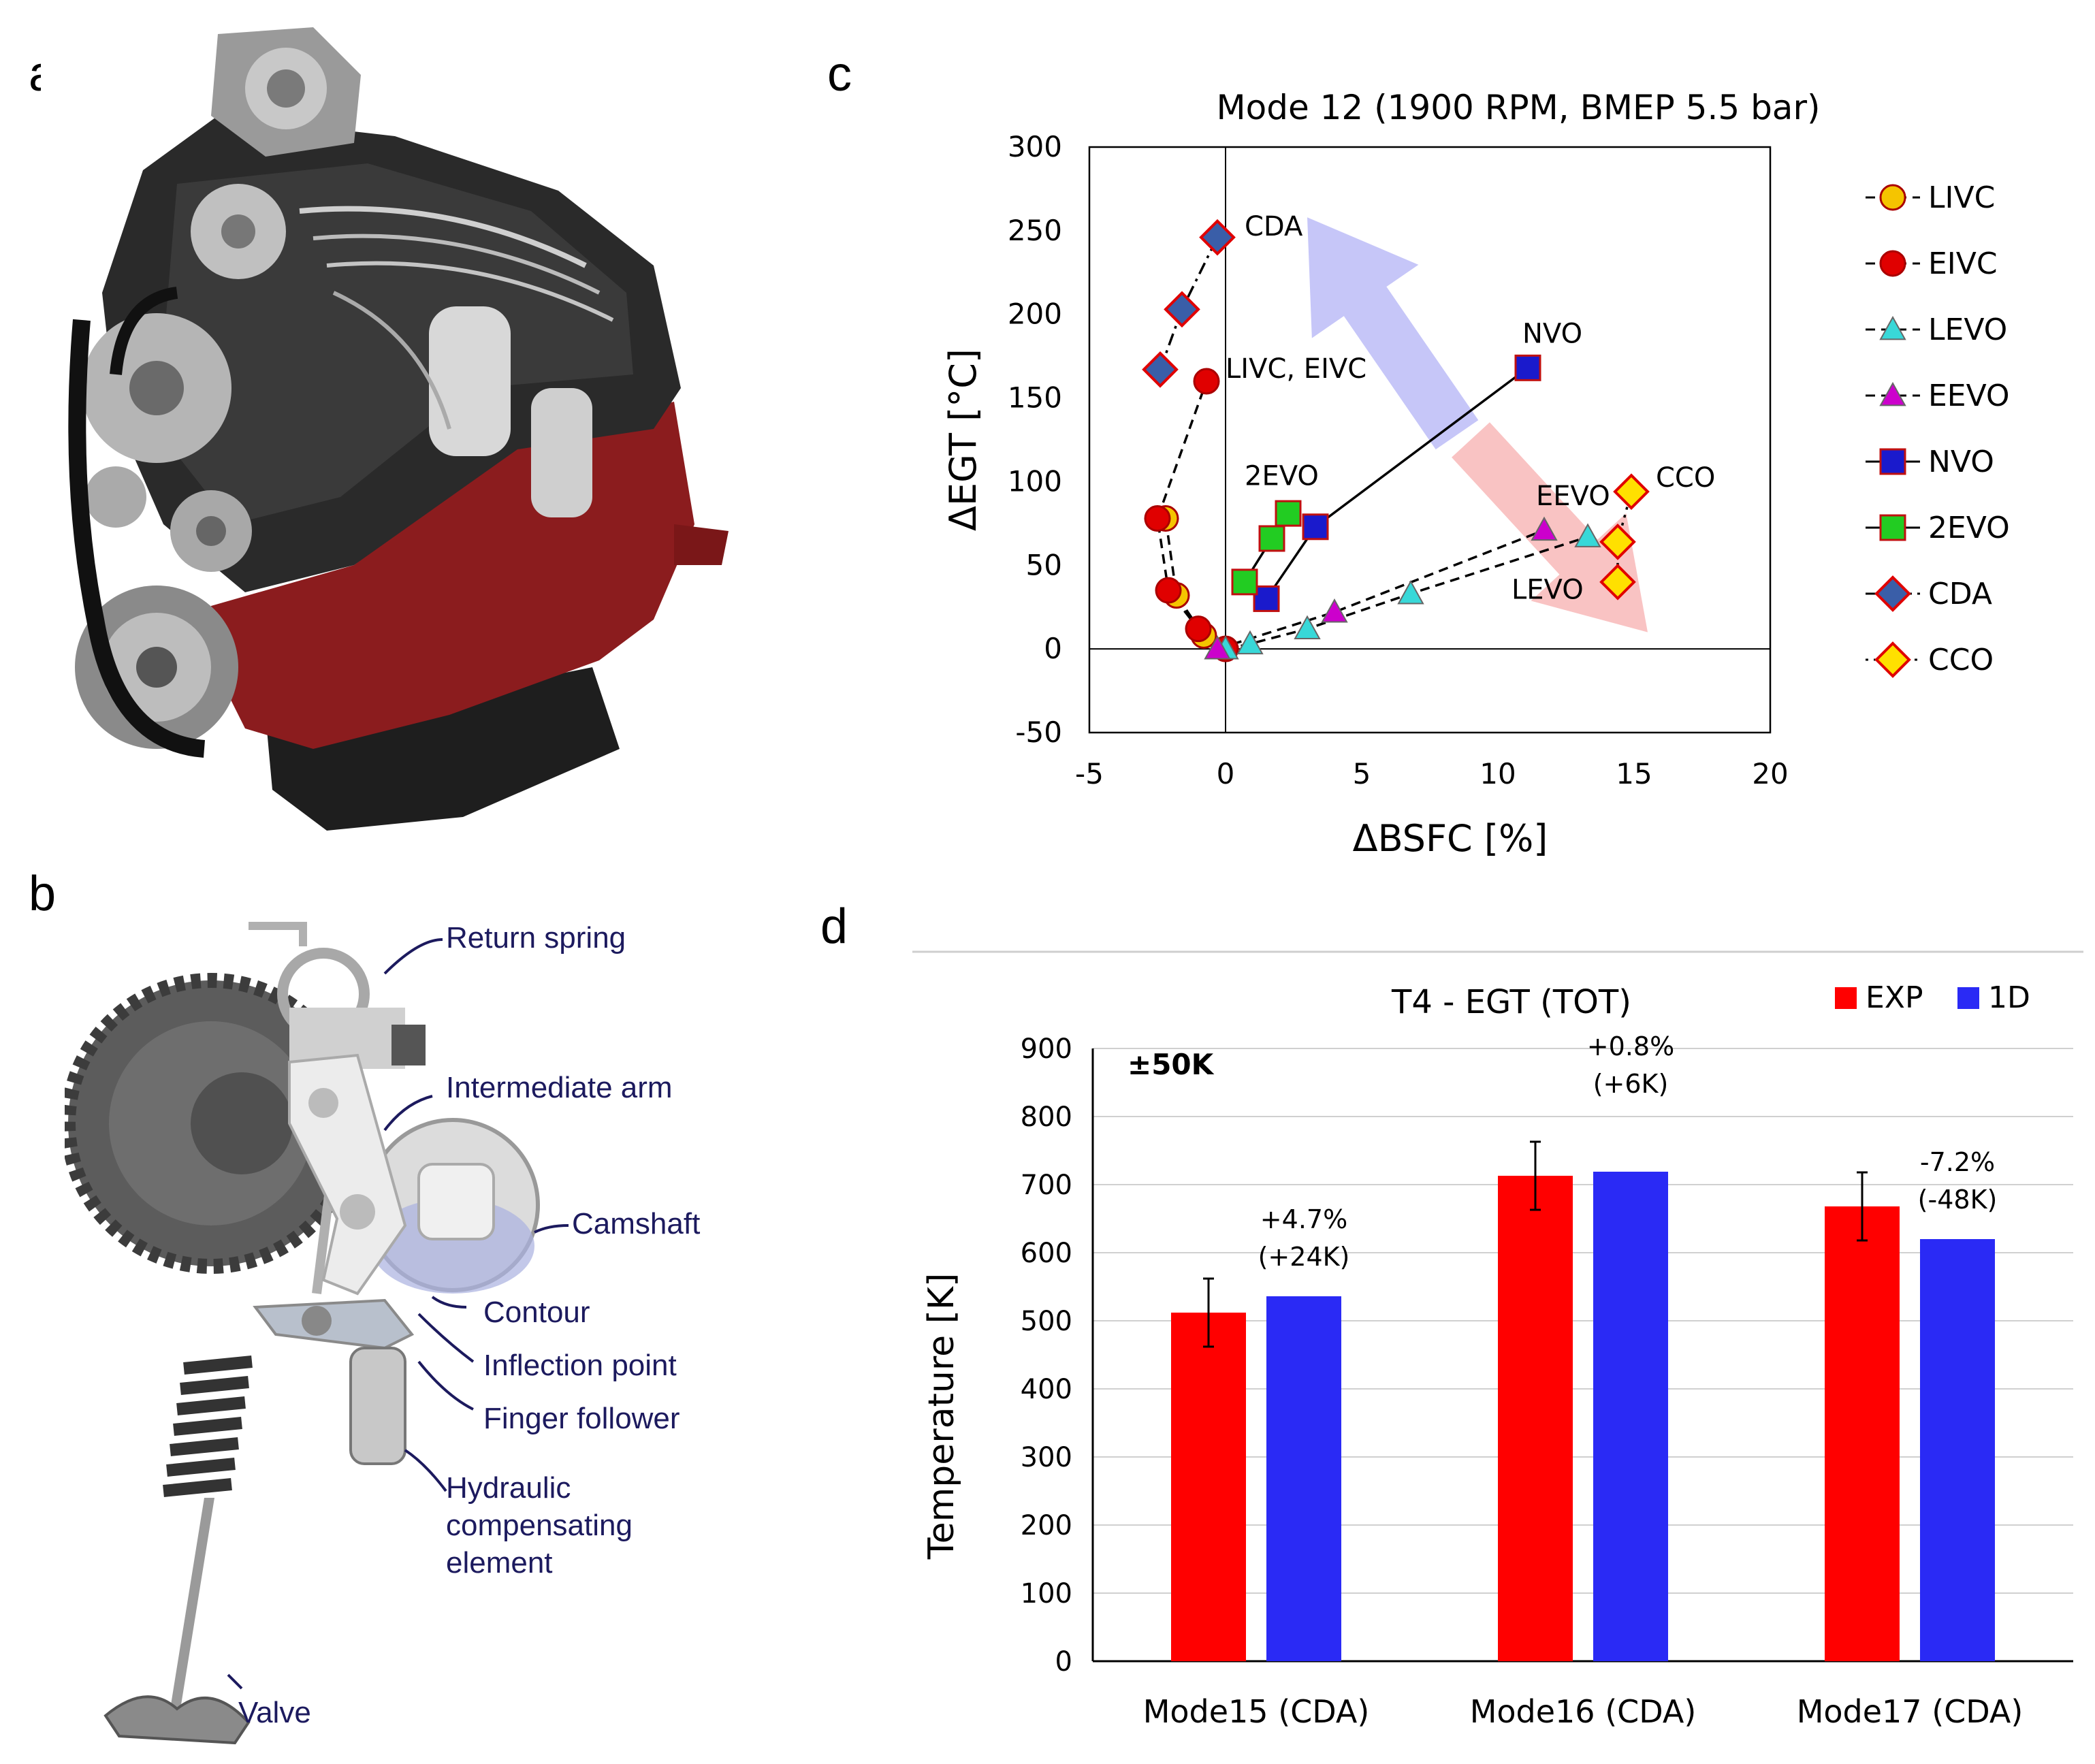  I want to click on chart-c-y-tick-label: 300, so click(1035, 146).